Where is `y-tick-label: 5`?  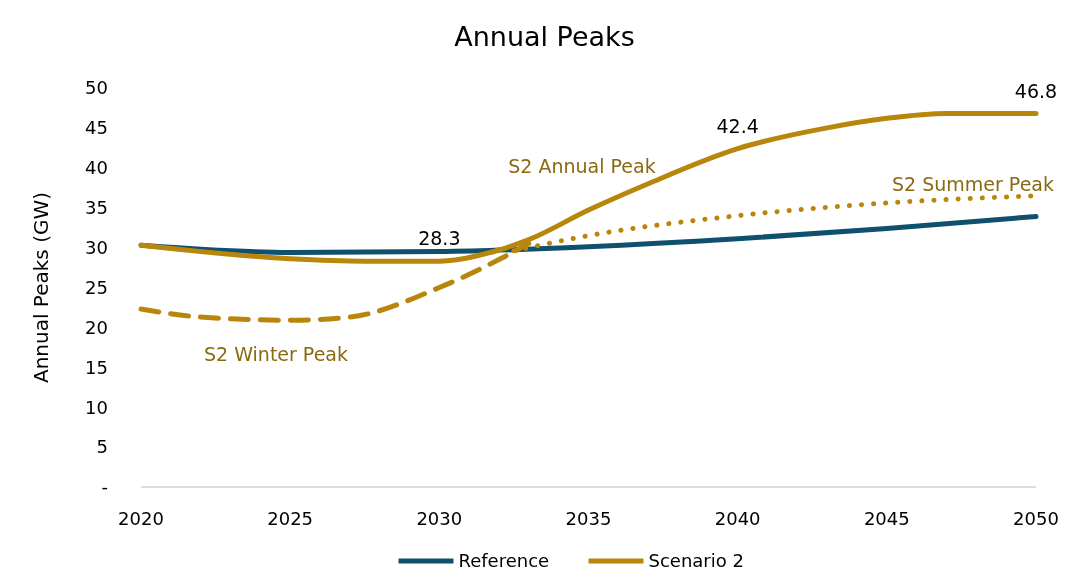 y-tick-label: 5 is located at coordinates (102, 447).